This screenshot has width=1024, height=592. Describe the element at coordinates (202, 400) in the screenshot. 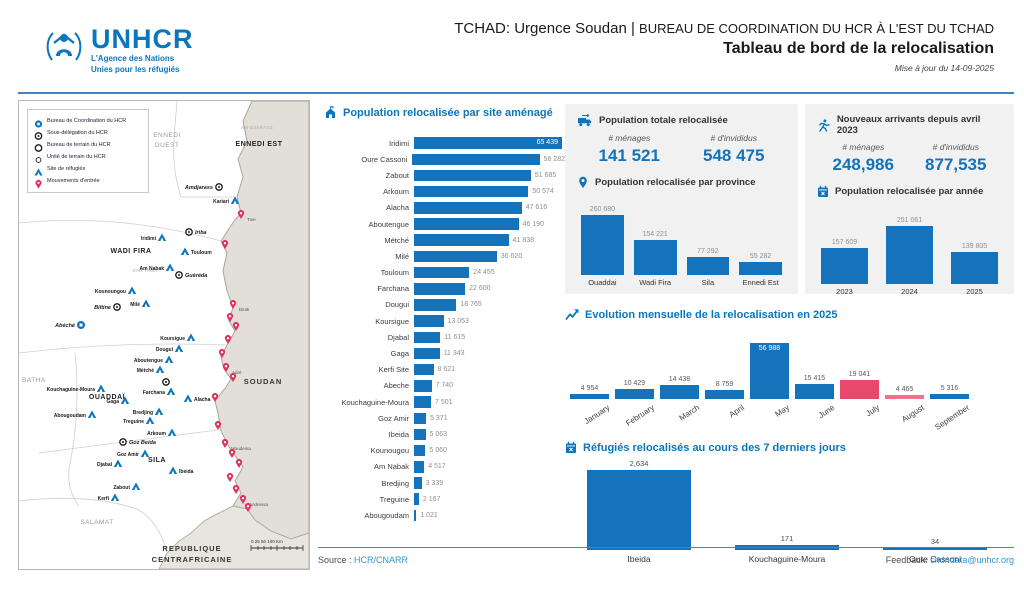

I see `marker-label: Alacha` at that location.